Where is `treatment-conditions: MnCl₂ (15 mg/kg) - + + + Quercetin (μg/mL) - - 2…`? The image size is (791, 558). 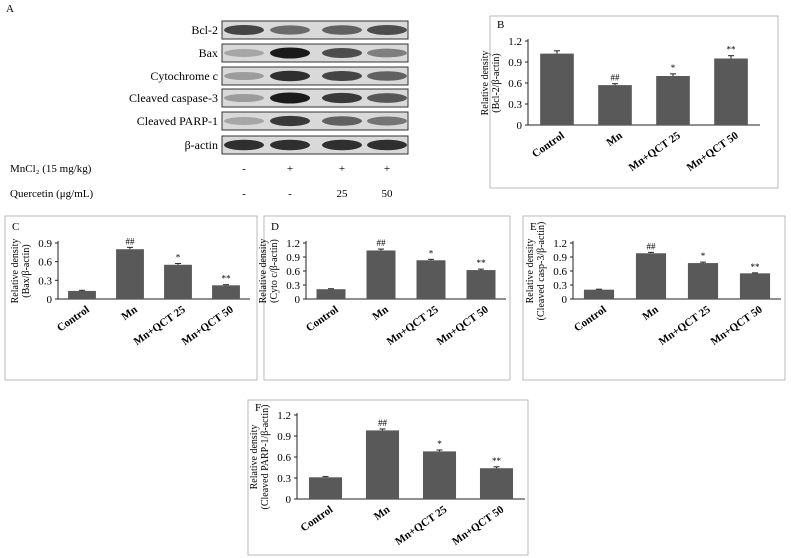
treatment-conditions: MnCl₂ (15 mg/kg) - + + + Quercetin (μg/mL) - - 2… is located at coordinates (201, 181).